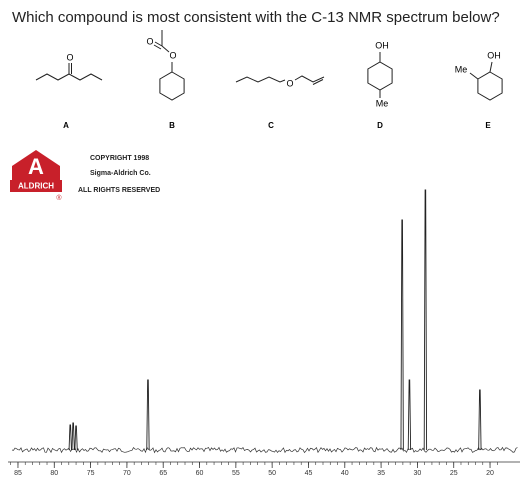 This screenshot has width=531, height=487. I want to click on aldrich-logo: A ALDRICH ®, so click(36, 176).